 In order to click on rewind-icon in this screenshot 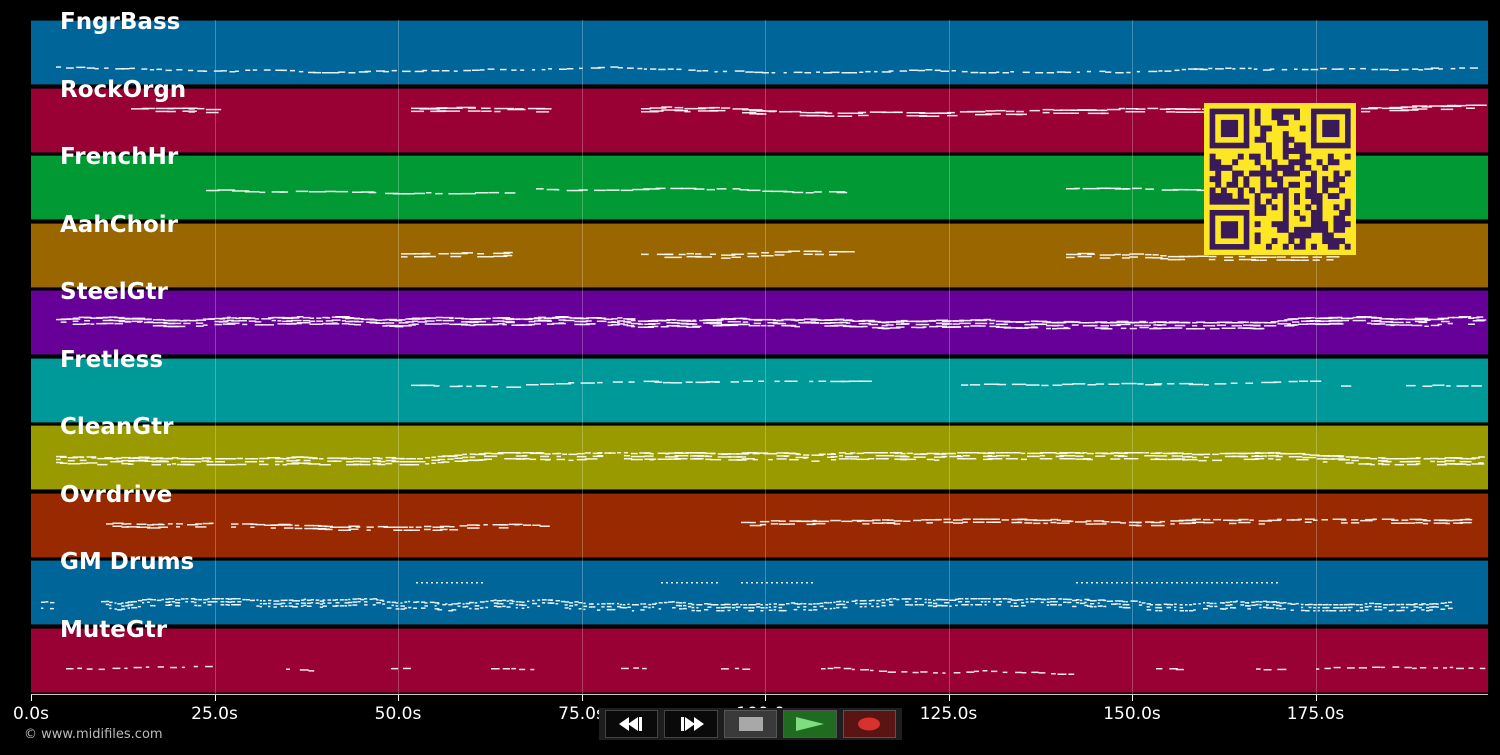, I will do `click(630, 724)`.